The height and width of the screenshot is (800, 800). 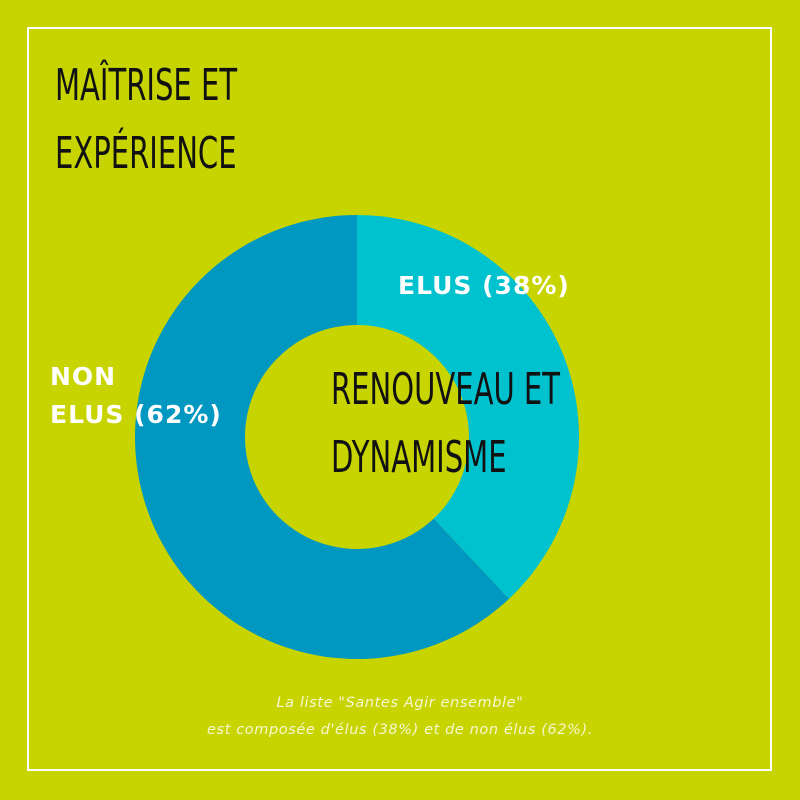 I want to click on caption-line1: La liste "Santes Agir ensemble", so click(x=400, y=703).